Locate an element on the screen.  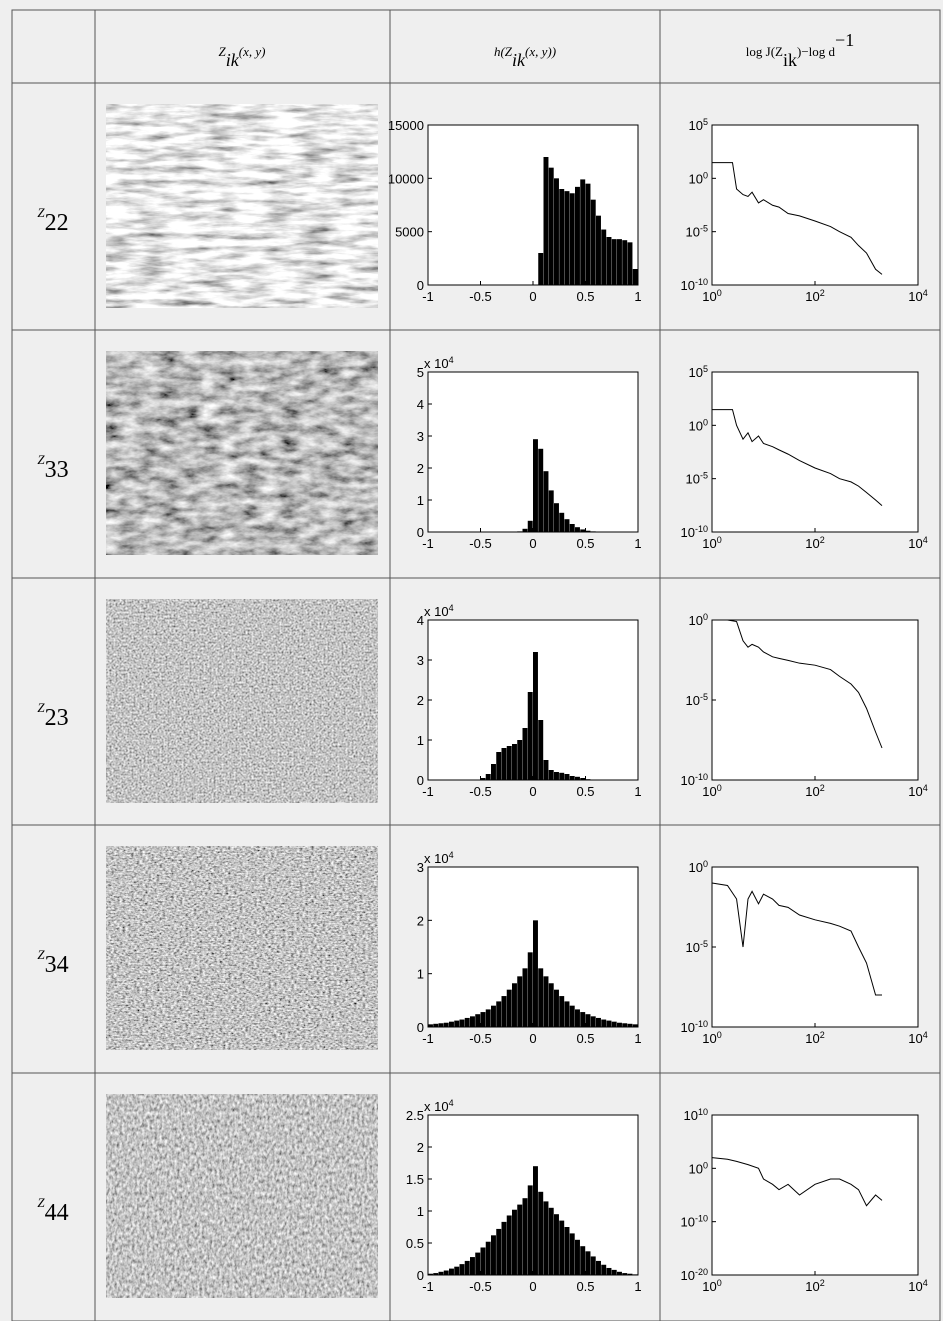
axis-multiplier: x 104 is located at coordinates (439, 1106).